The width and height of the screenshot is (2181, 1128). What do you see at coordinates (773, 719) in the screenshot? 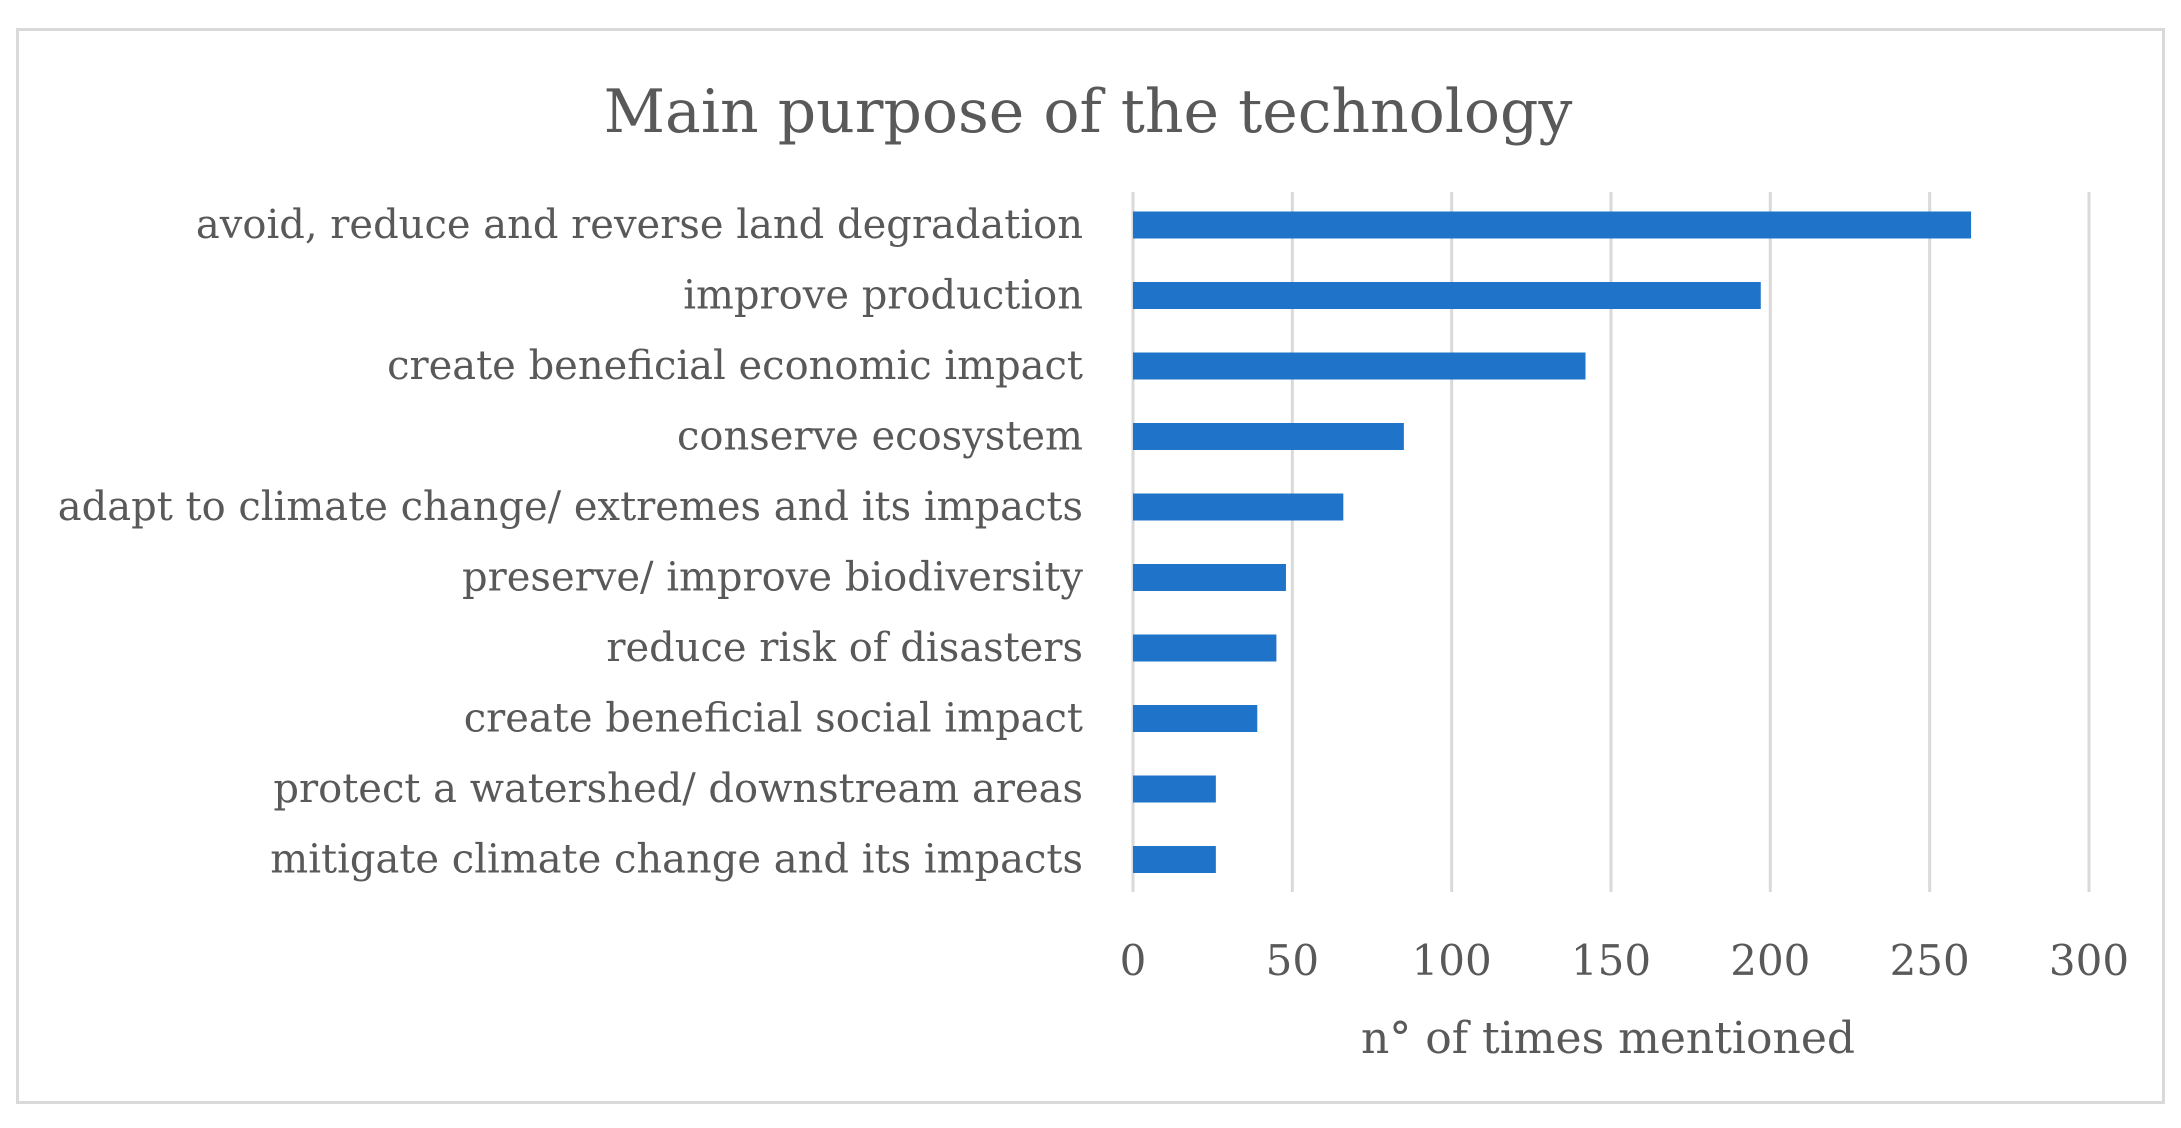
I see `category-label: create beneficial social impact` at bounding box center [773, 719].